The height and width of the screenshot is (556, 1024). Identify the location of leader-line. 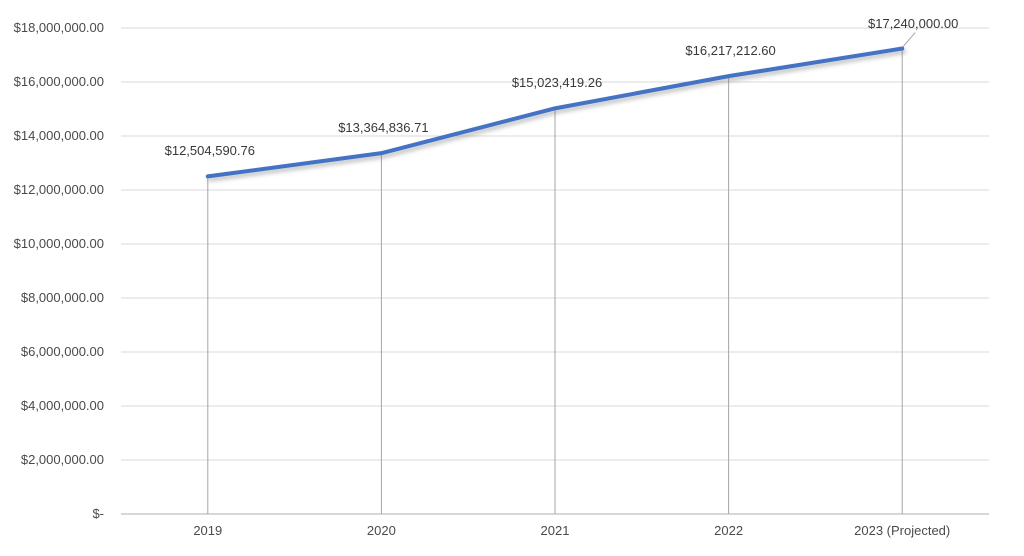
(909, 39).